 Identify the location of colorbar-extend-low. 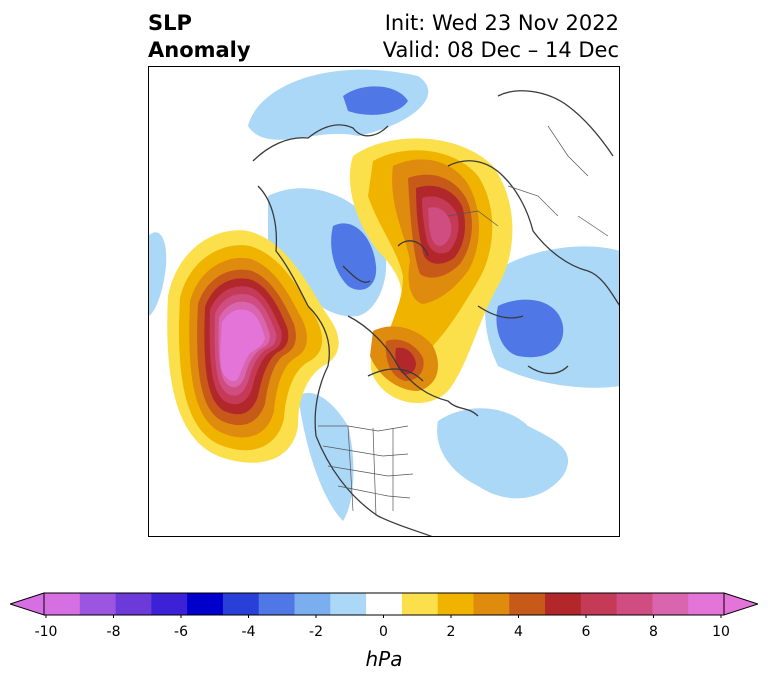
(27, 604).